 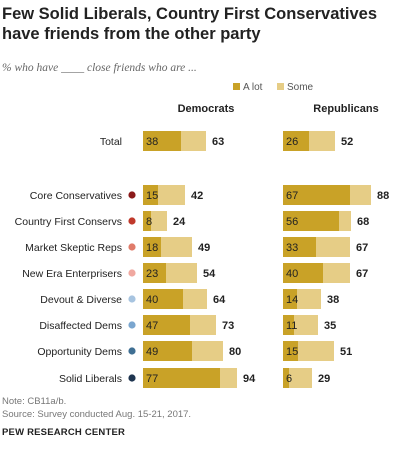 I want to click on row-label: Market Skeptic Reps, so click(x=73, y=248).